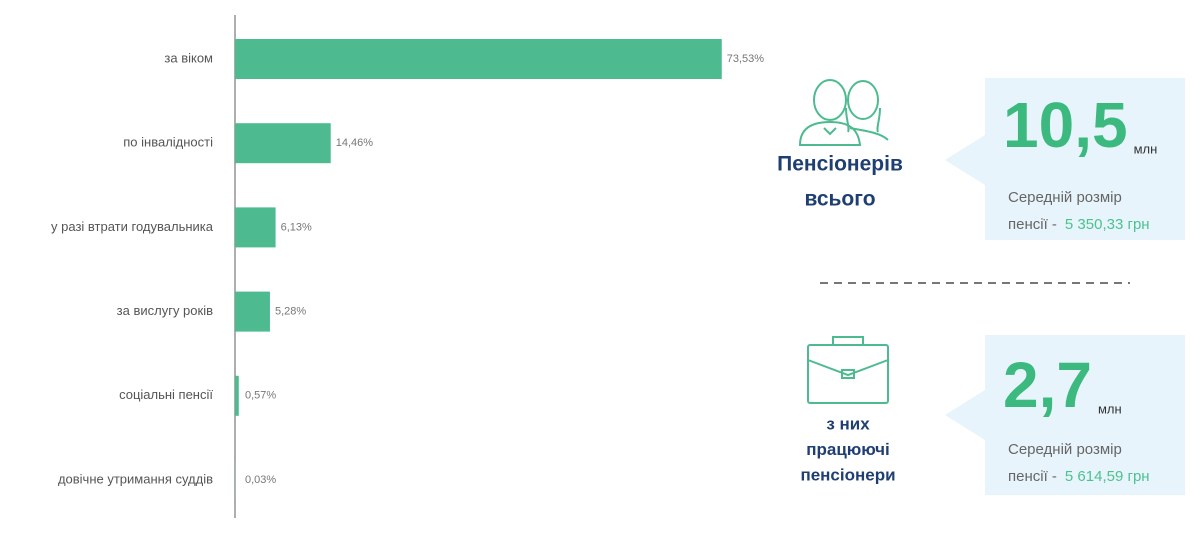 The height and width of the screenshot is (548, 1200). I want to click on stat-label: пенсіонери, so click(847, 474).